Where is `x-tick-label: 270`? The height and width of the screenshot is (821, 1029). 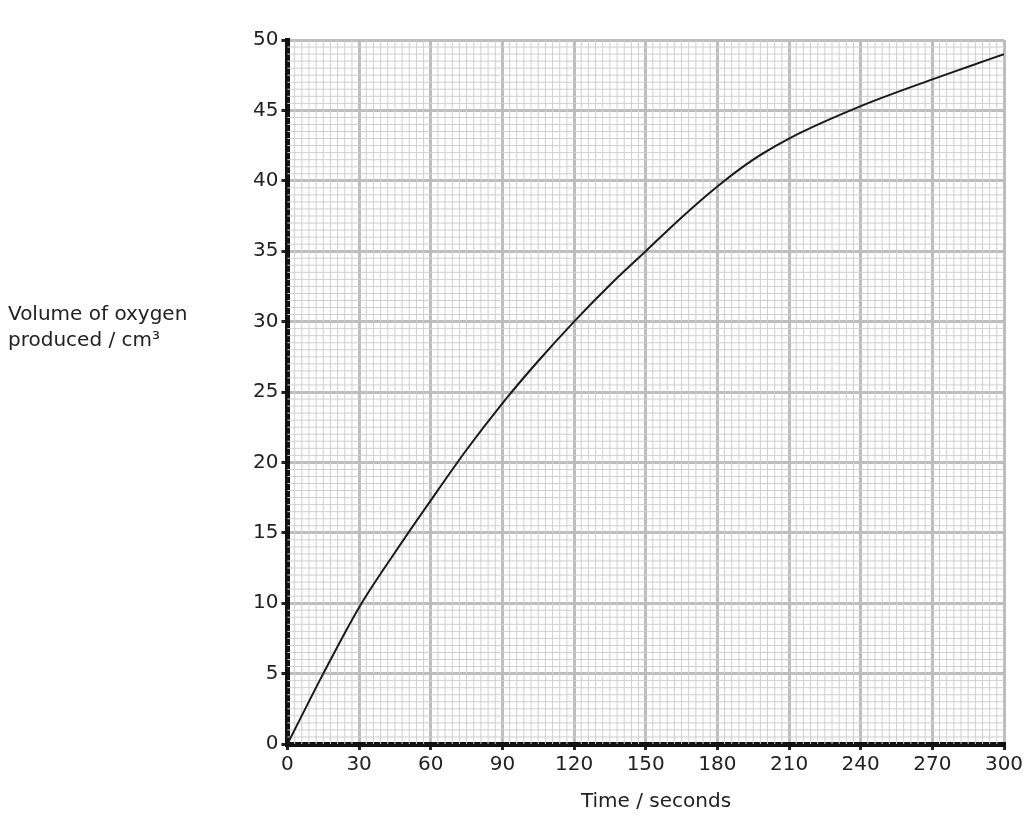
x-tick-label: 270 is located at coordinates (932, 763).